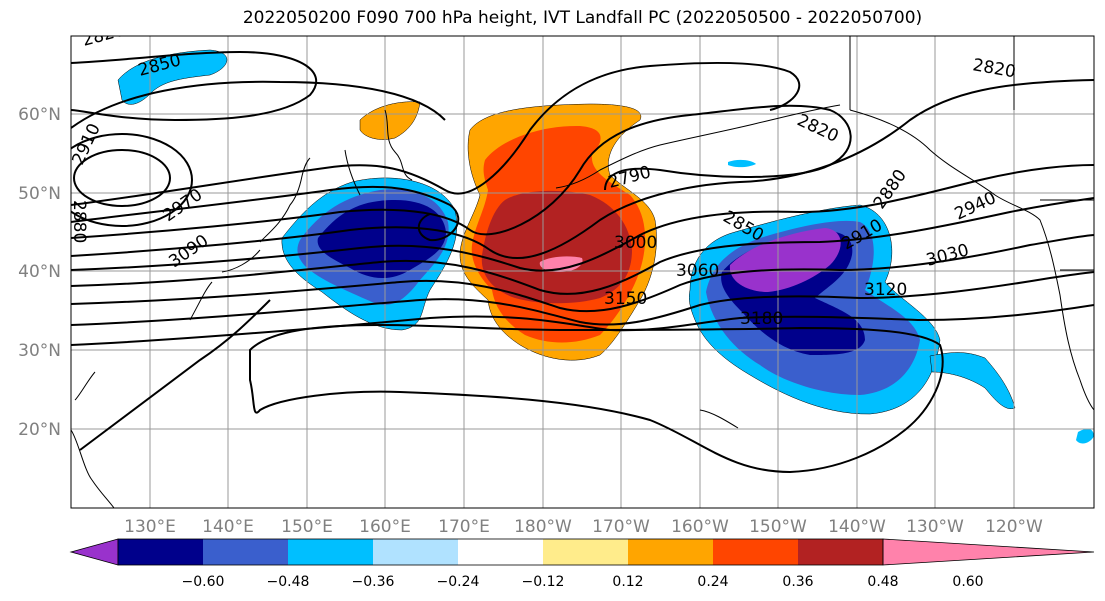 The height and width of the screenshot is (601, 1105). What do you see at coordinates (882, 582) in the screenshot?
I see `colorbar-tick-label: 0.48` at bounding box center [882, 582].